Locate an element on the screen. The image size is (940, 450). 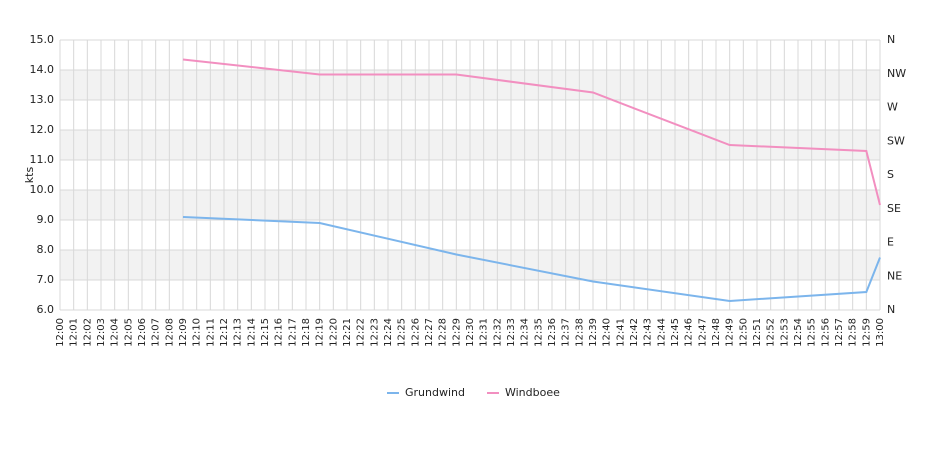
y2-tick-label: NW is located at coordinates (896, 73).